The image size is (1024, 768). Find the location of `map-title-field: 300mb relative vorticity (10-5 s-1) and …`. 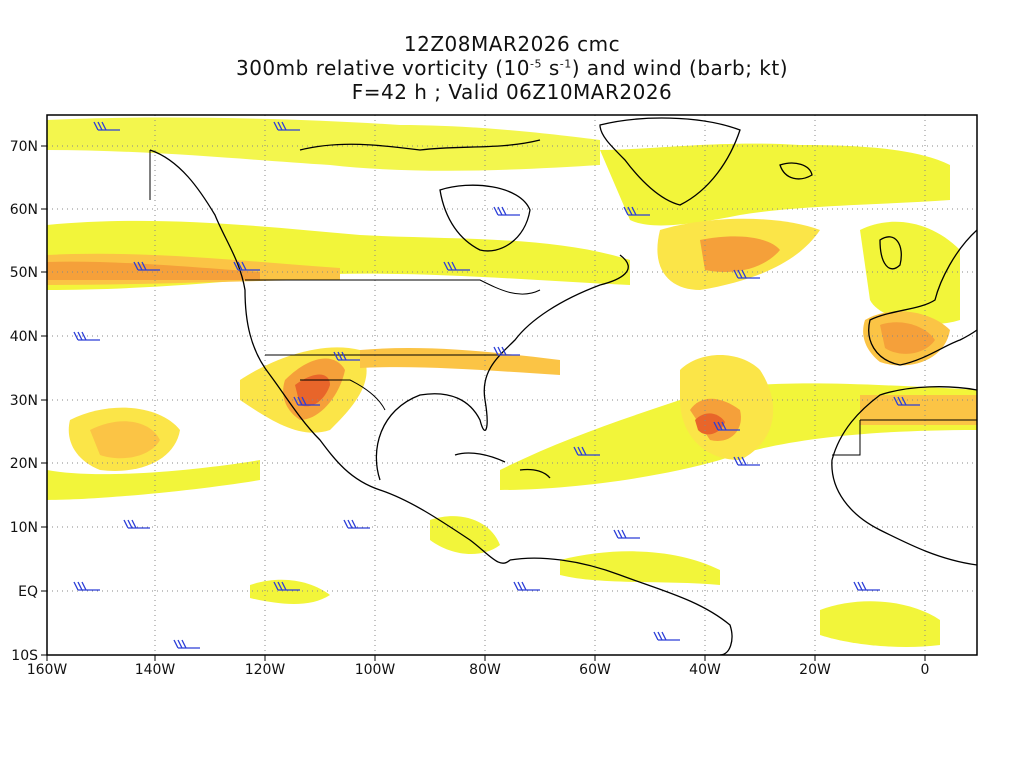

map-title-field: 300mb relative vorticity (10-5 s-1) and … is located at coordinates (512, 68).